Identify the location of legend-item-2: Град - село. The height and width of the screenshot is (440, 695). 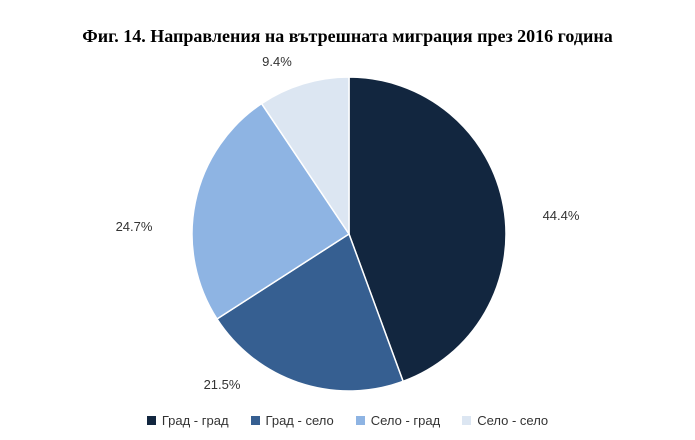
(292, 420).